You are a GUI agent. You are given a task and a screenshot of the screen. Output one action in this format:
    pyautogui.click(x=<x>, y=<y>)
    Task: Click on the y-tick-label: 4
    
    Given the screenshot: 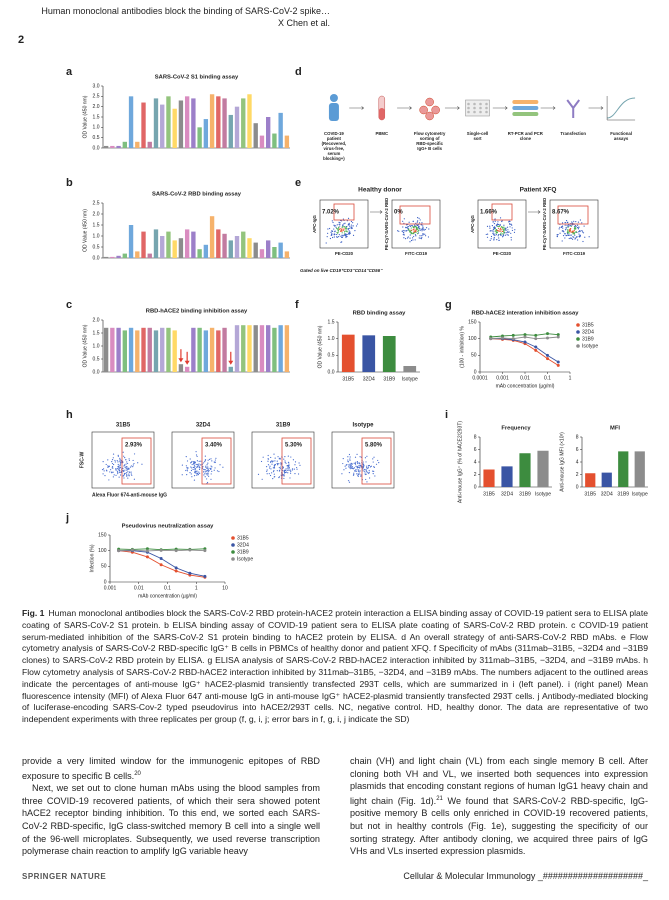 What is the action you would take?
    pyautogui.click(x=475, y=462)
    